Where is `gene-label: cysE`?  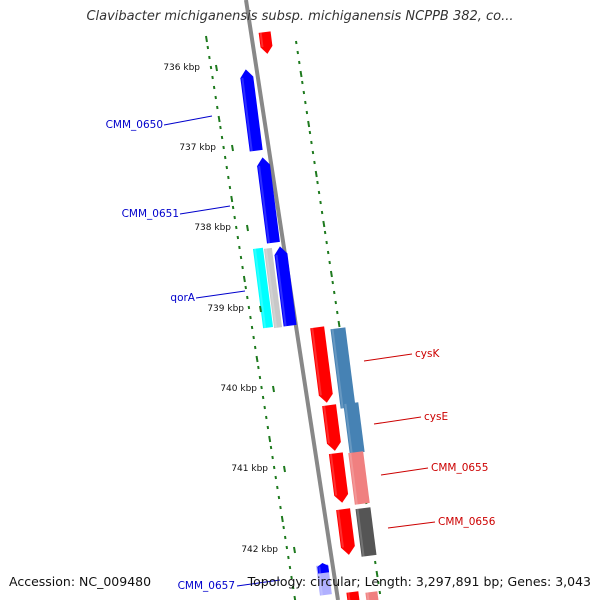
gene-label: cysE is located at coordinates (436, 417).